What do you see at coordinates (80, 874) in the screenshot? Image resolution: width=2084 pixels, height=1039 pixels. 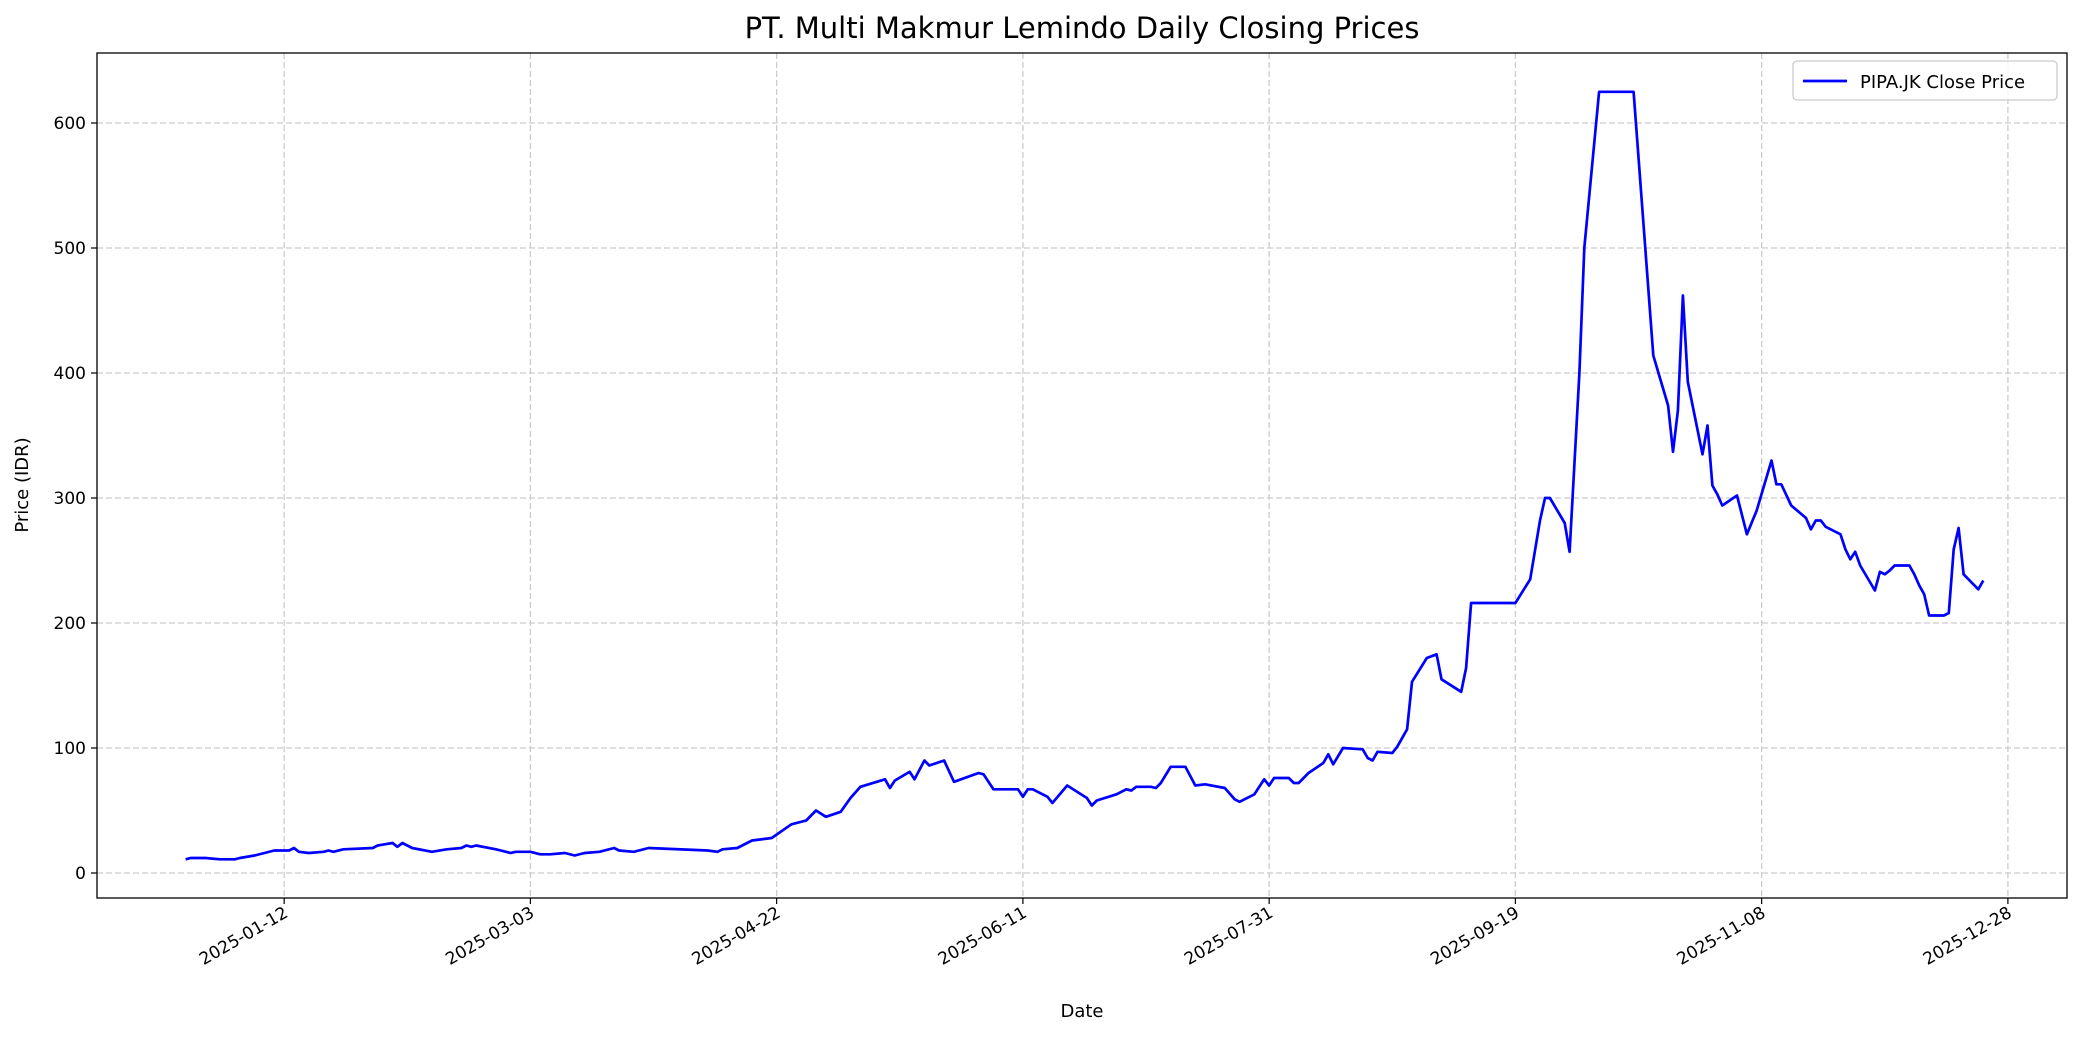 I see `y-tick-label: 0` at bounding box center [80, 874].